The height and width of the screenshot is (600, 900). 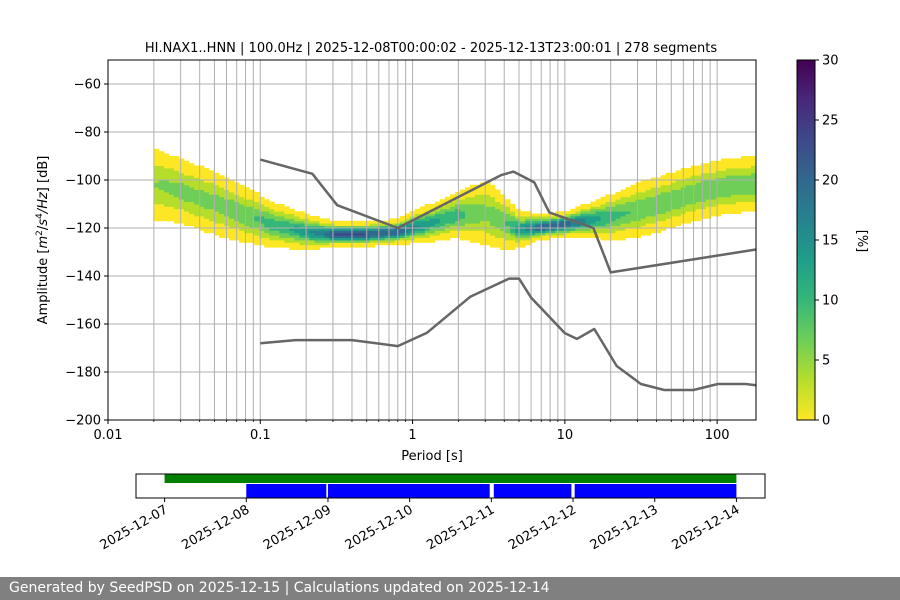 I want to click on y-axis-label: Amplitude [m2/s4/Hz] [dB], so click(x=43, y=240).